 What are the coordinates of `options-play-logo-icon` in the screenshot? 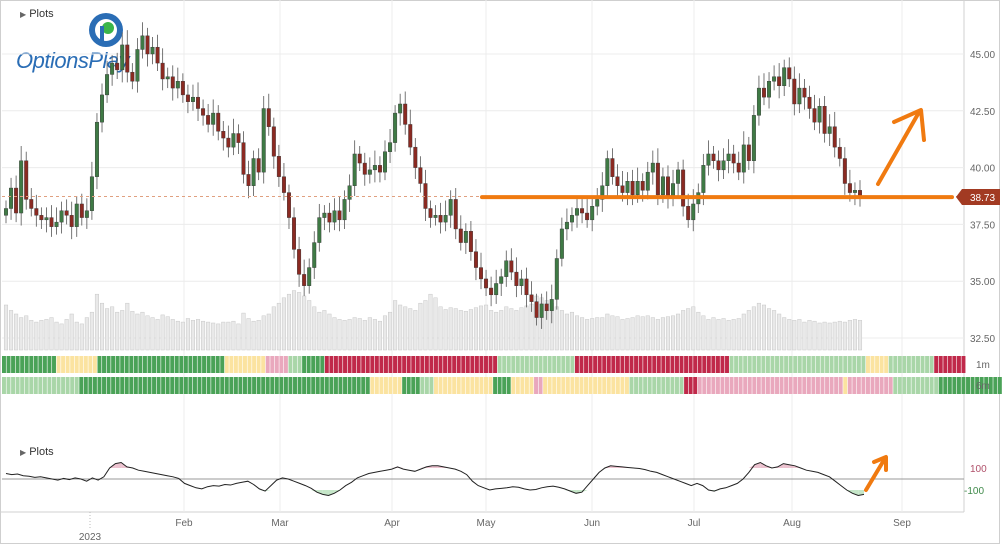 It's located at (106, 30).